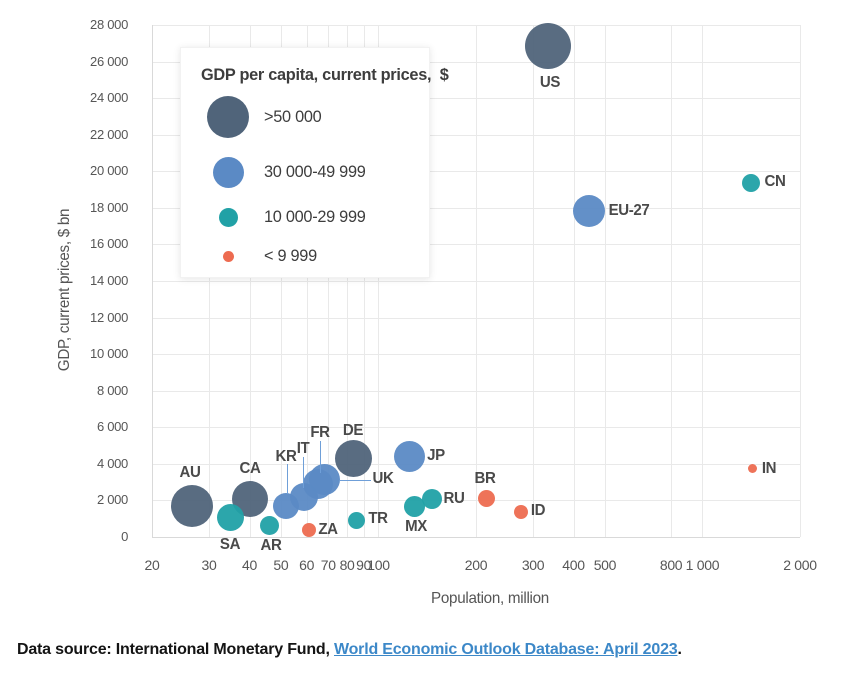 This screenshot has width=845, height=674. I want to click on bubble-BR, so click(486, 499).